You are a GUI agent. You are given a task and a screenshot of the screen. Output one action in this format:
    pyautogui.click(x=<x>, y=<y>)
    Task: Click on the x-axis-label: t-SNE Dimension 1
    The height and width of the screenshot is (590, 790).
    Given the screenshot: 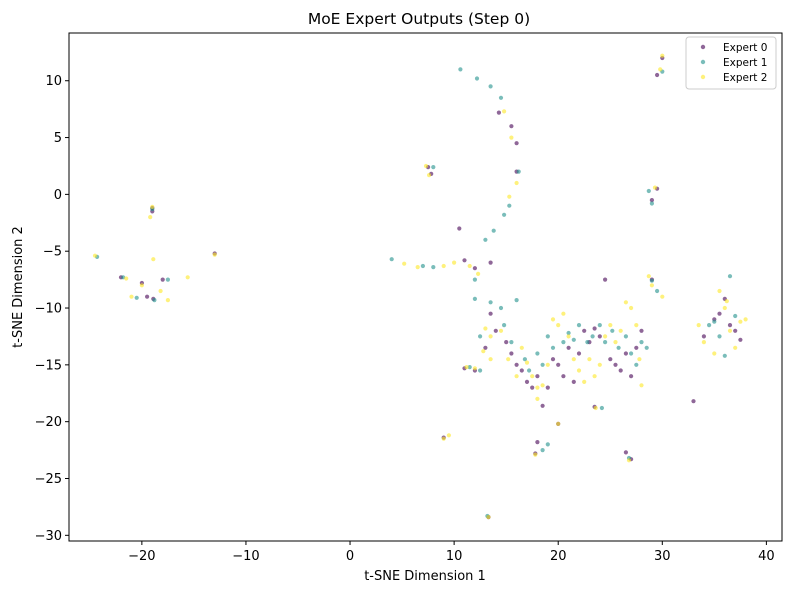 What is the action you would take?
    pyautogui.click(x=425, y=576)
    